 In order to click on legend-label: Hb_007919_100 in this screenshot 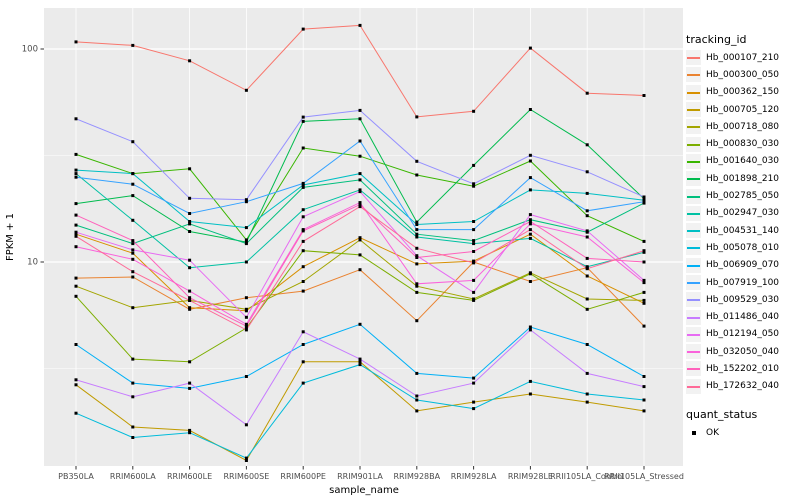, I will do `click(743, 282)`.